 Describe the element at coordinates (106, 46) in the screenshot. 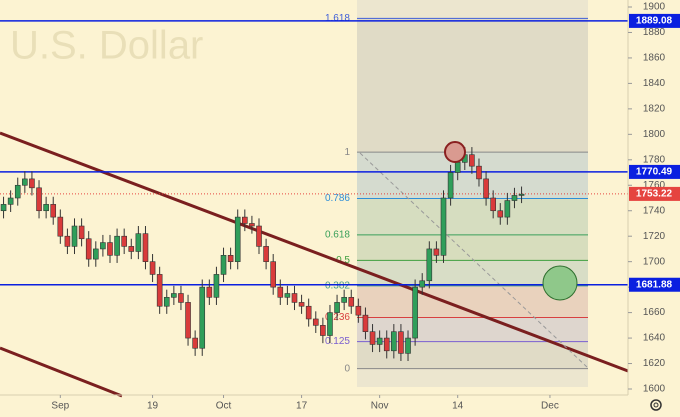

I see `watermark: U.S. Dollar` at that location.